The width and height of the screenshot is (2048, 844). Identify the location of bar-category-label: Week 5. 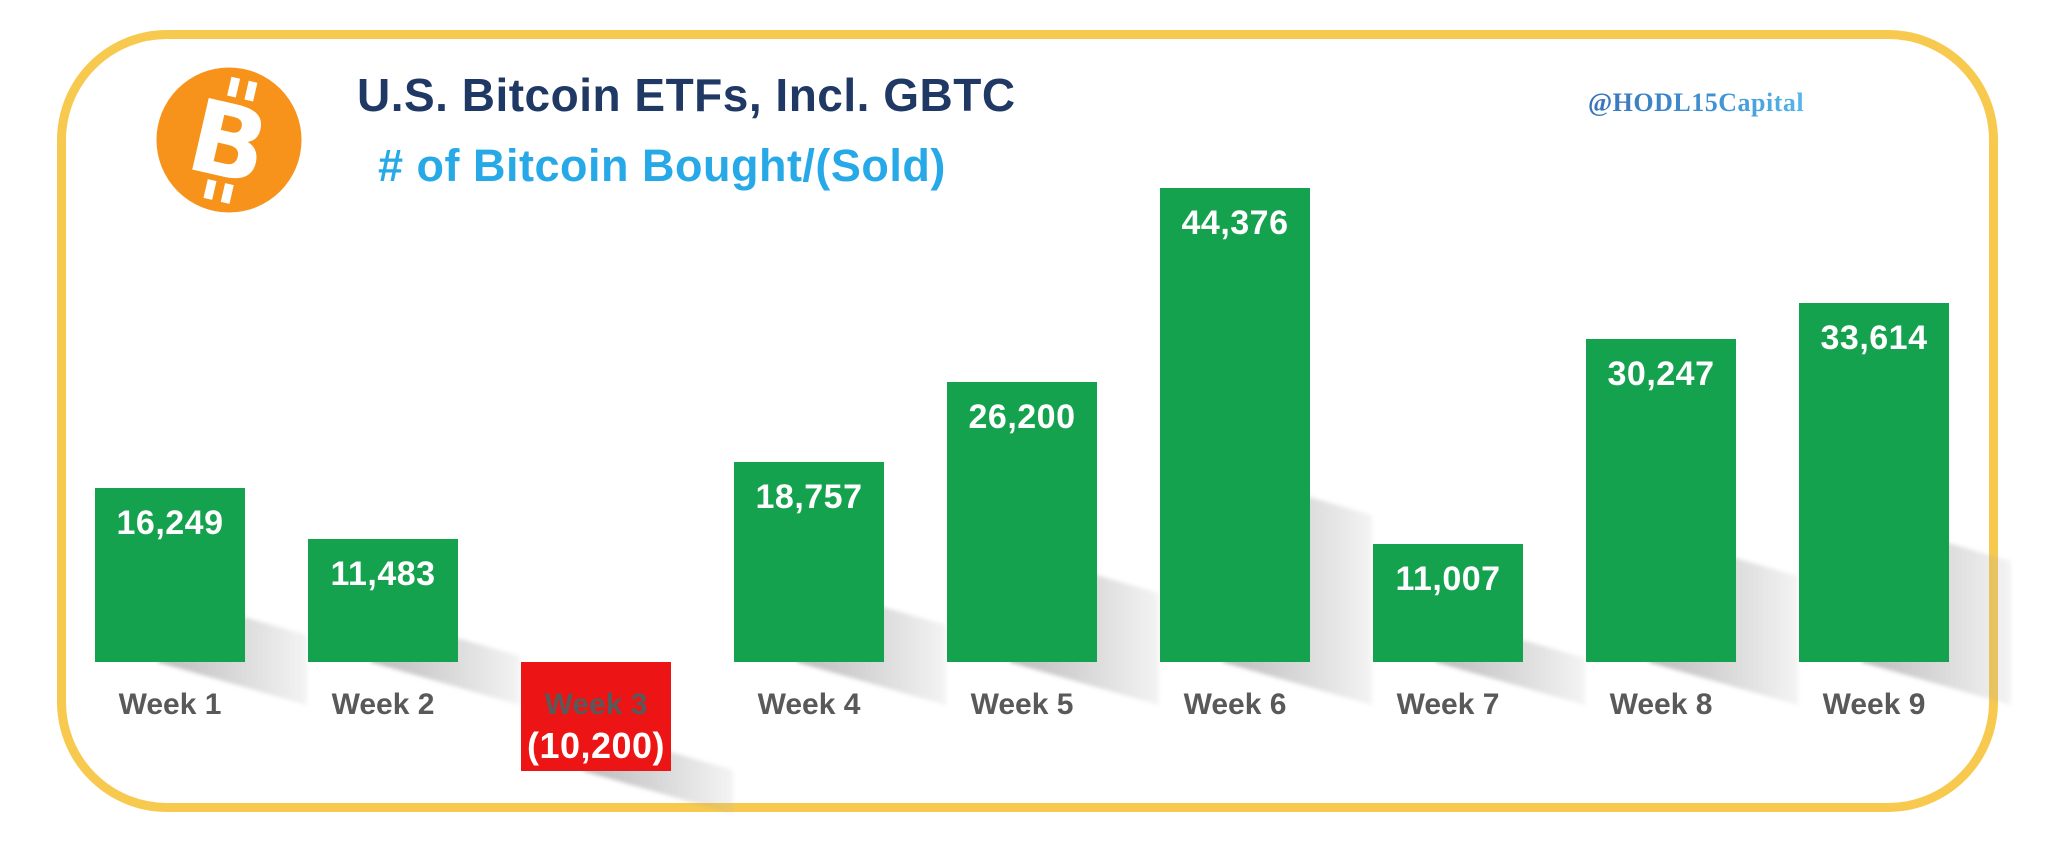
(1022, 704).